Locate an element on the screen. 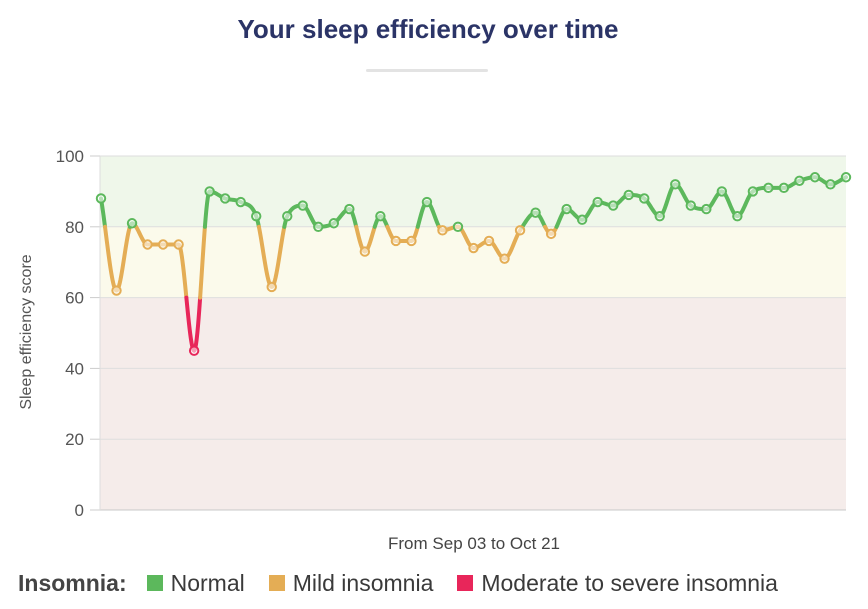  x-axis-label: From Sep 03 to Oct 21 is located at coordinates (474, 543).